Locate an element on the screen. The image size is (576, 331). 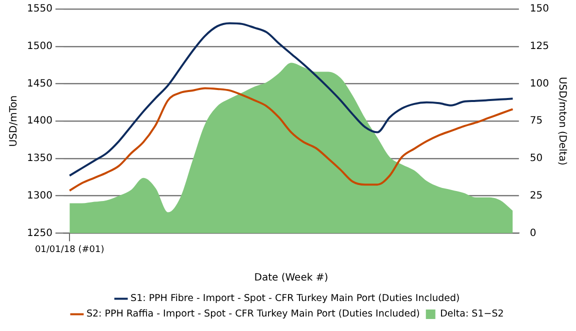
x-axis-title: Date (Week #) is located at coordinates (291, 278).